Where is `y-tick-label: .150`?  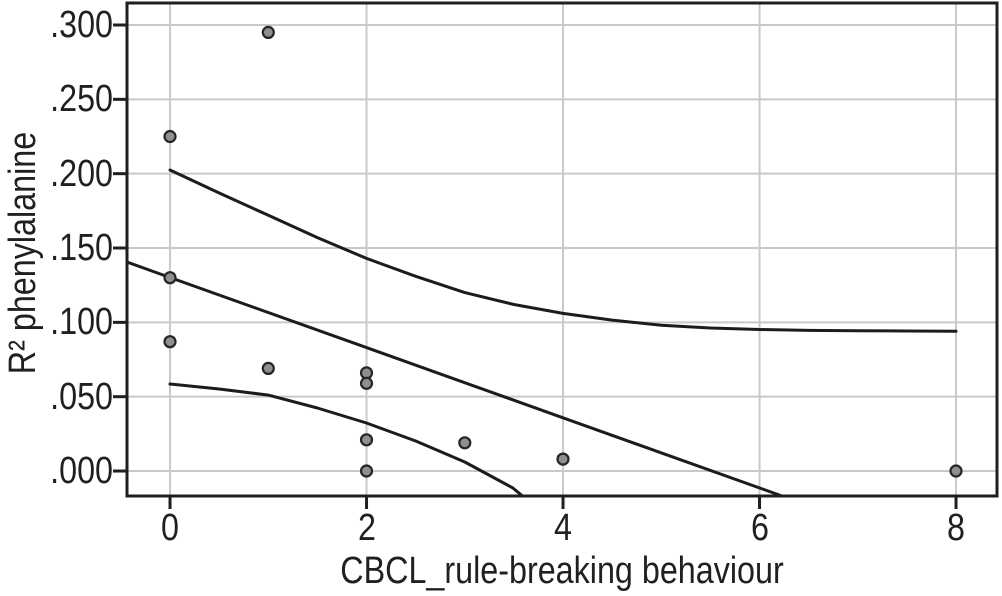 y-tick-label: .150 is located at coordinates (81, 248).